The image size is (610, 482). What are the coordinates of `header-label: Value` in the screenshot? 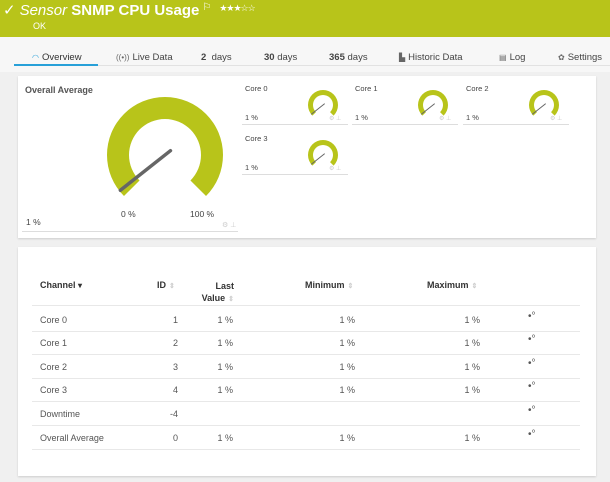 It's located at (213, 298).